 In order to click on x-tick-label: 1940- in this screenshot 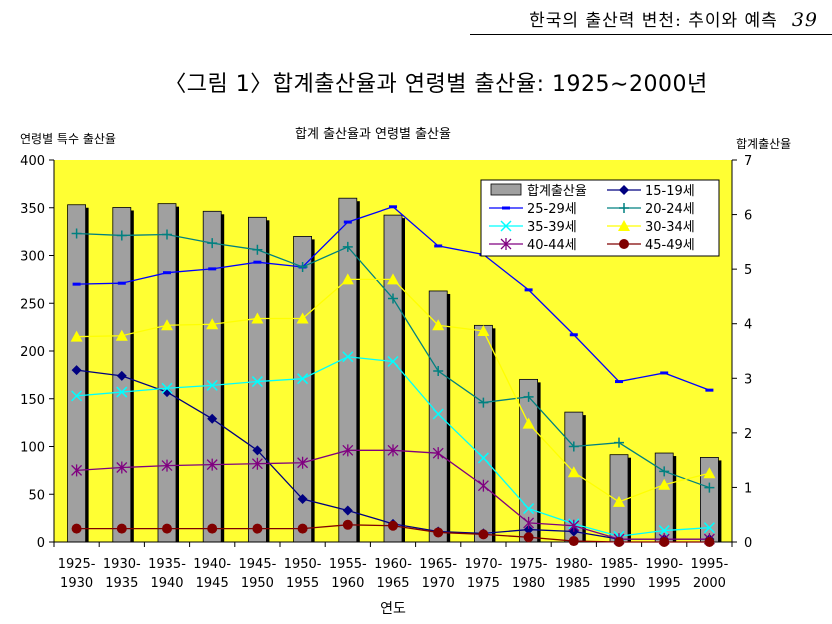, I will do `click(212, 564)`.